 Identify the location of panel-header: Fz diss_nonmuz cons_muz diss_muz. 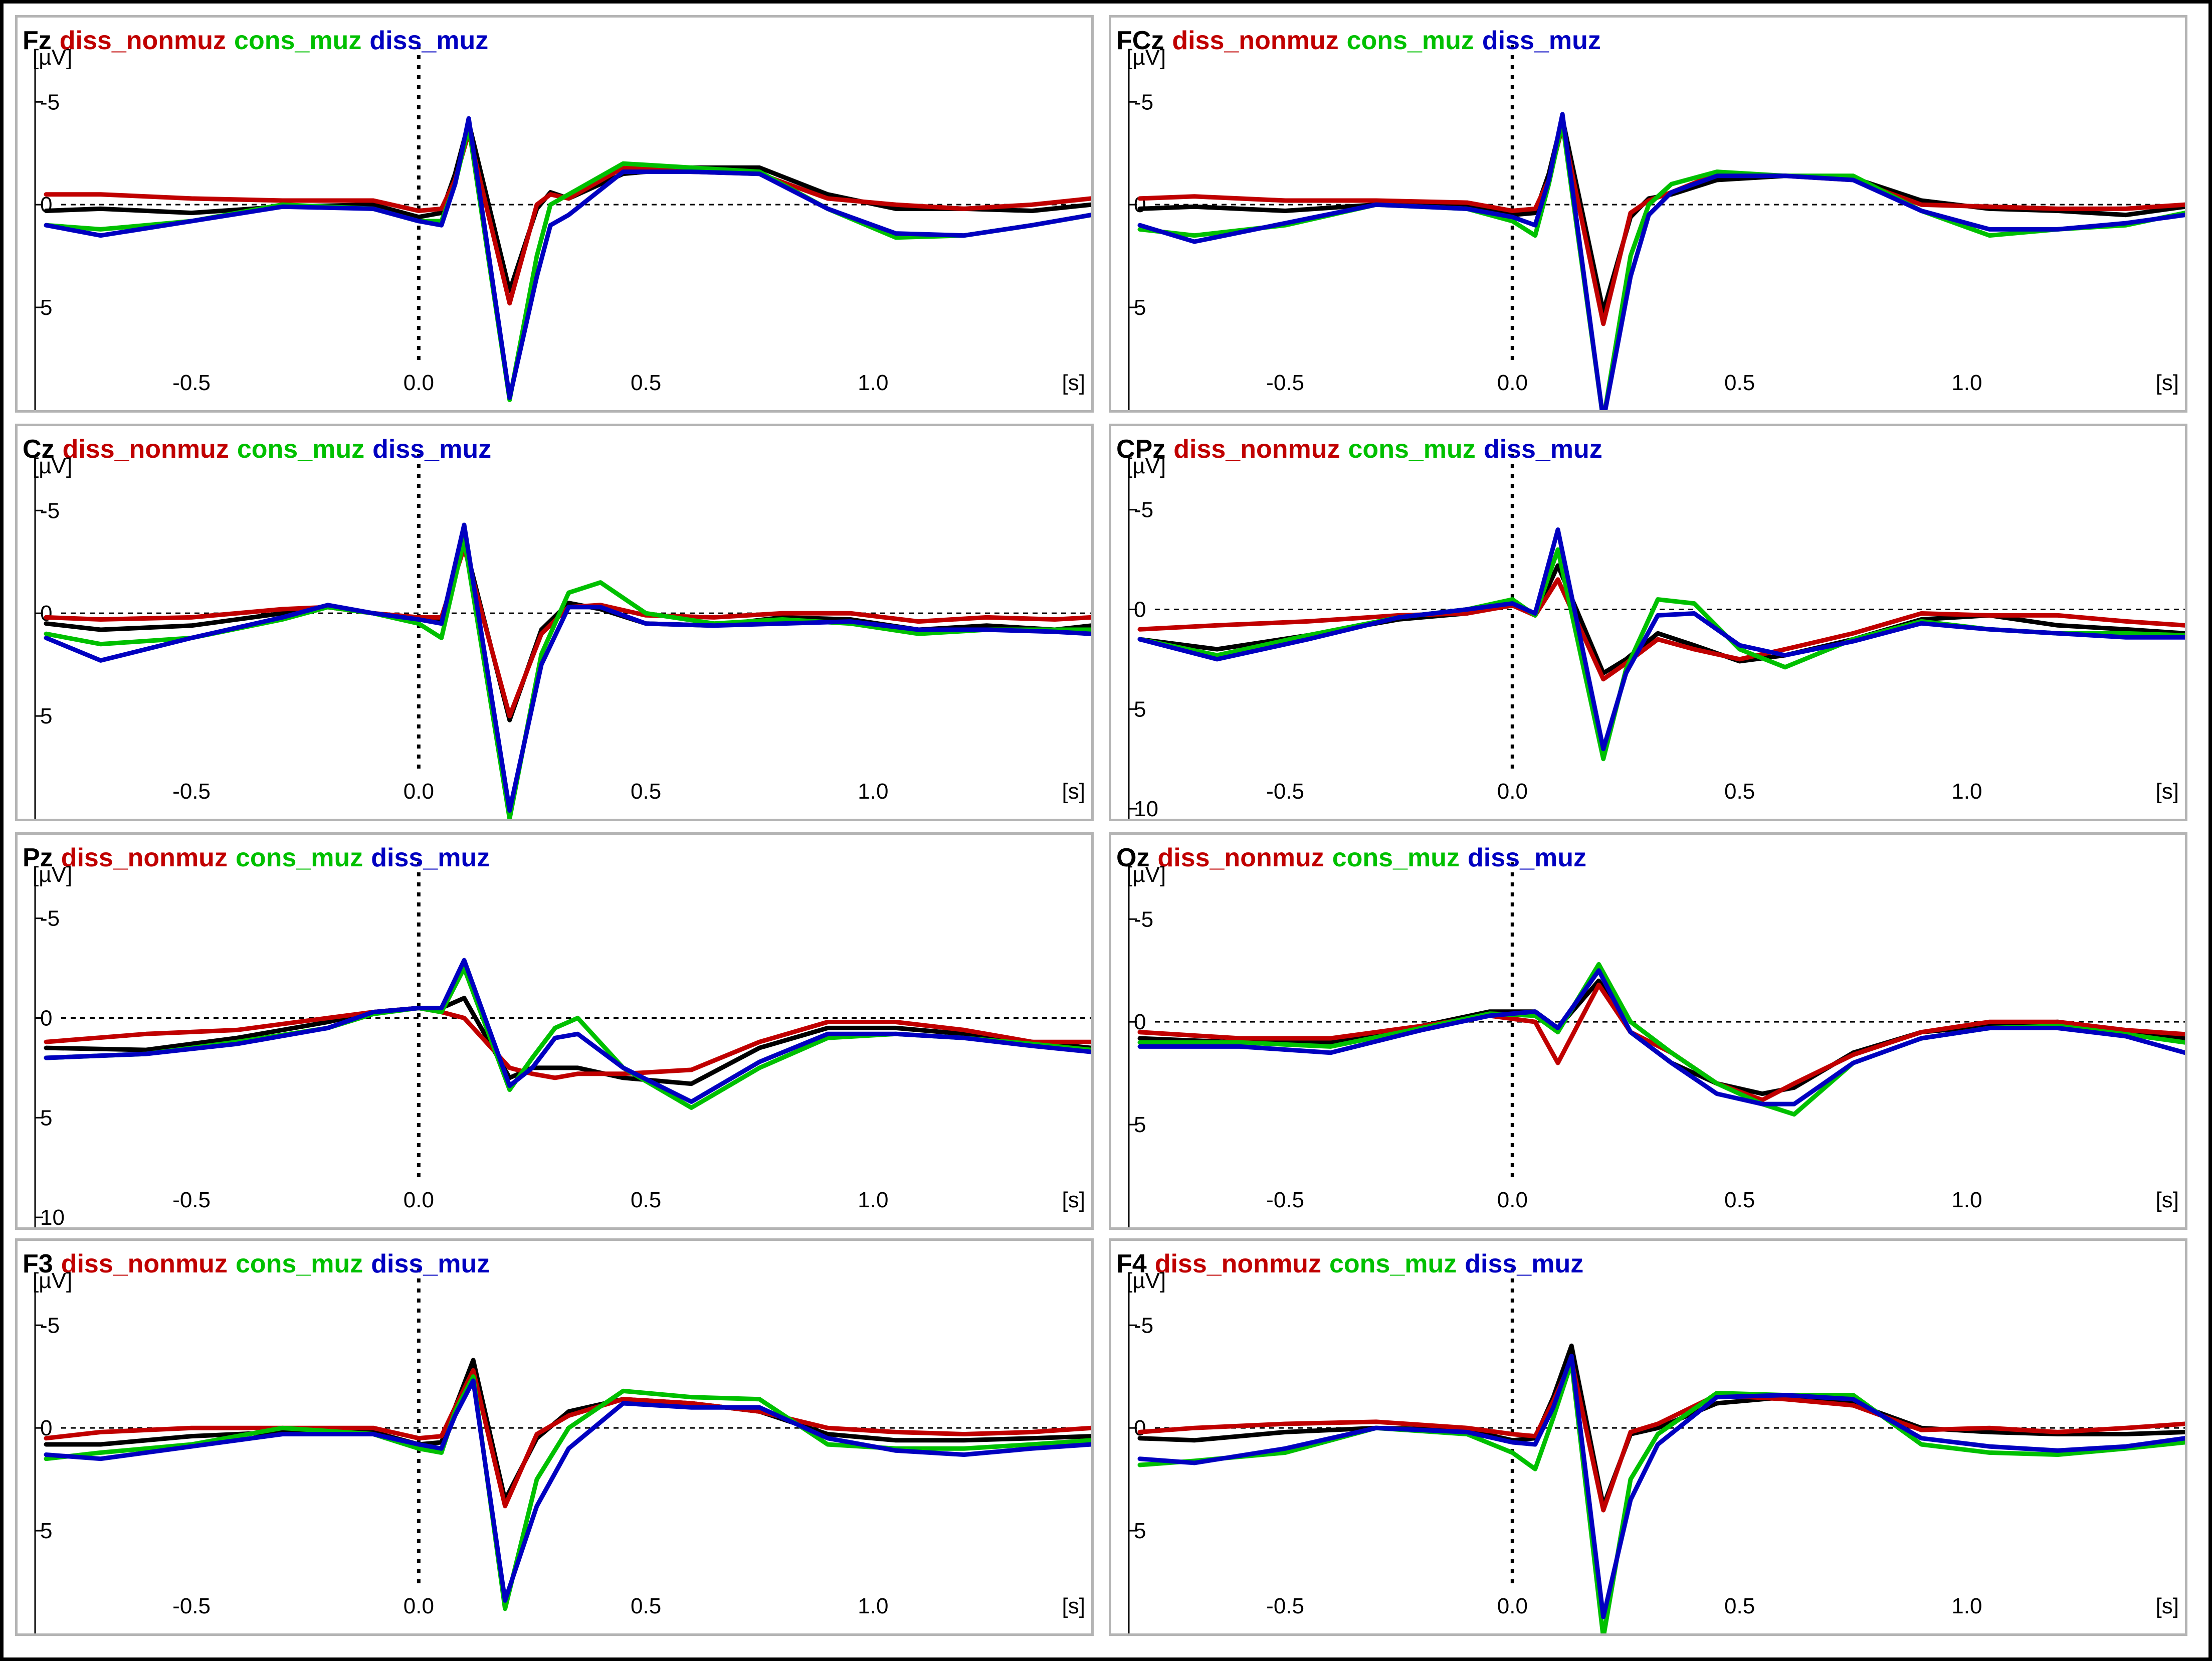
(259, 41).